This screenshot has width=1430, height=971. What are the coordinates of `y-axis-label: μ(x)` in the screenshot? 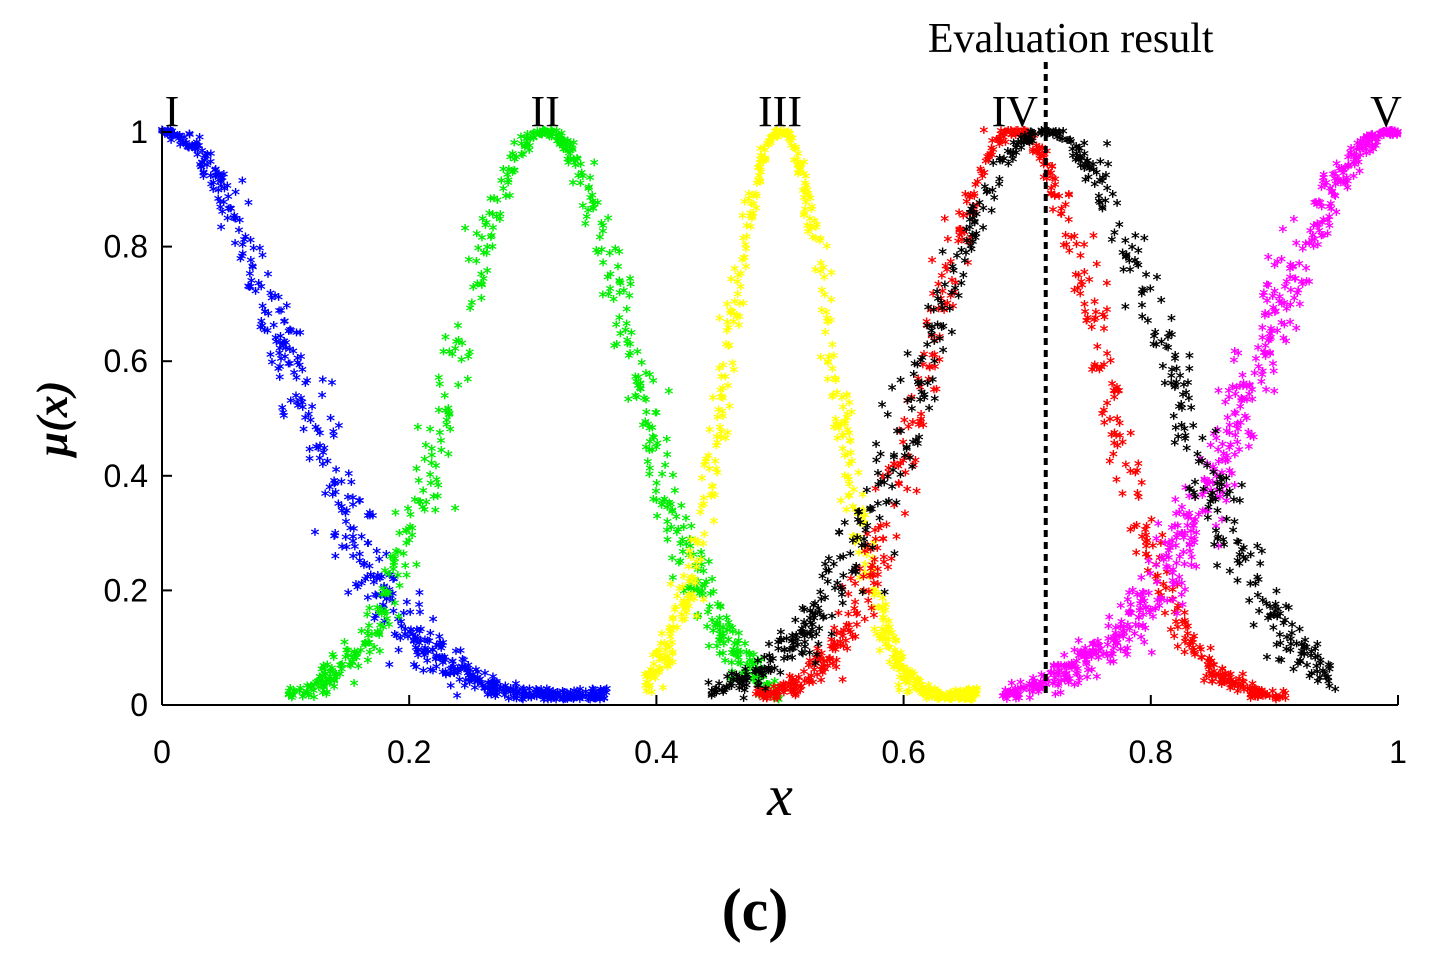 It's located at (52, 420).